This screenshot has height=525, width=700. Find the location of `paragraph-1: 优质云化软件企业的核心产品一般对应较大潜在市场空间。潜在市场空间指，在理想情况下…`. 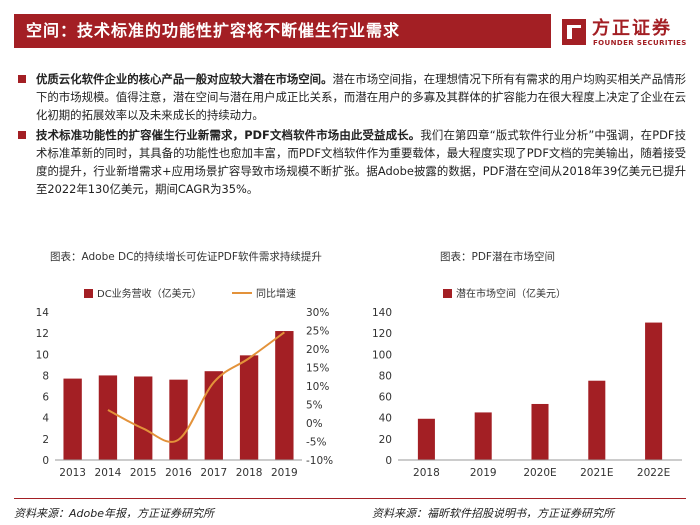

paragraph-1: 优质云化软件企业的核心产品一般对应较大潜在市场空间。潜在市场空间指，在理想情况下… is located at coordinates (350, 97).